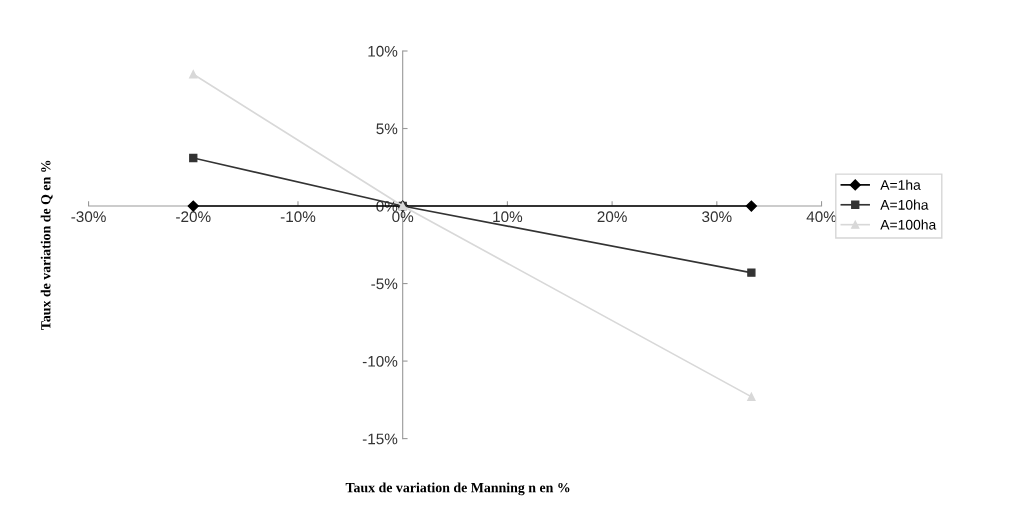 The width and height of the screenshot is (1018, 510). I want to click on legend-label: A=100ha, so click(908, 224).